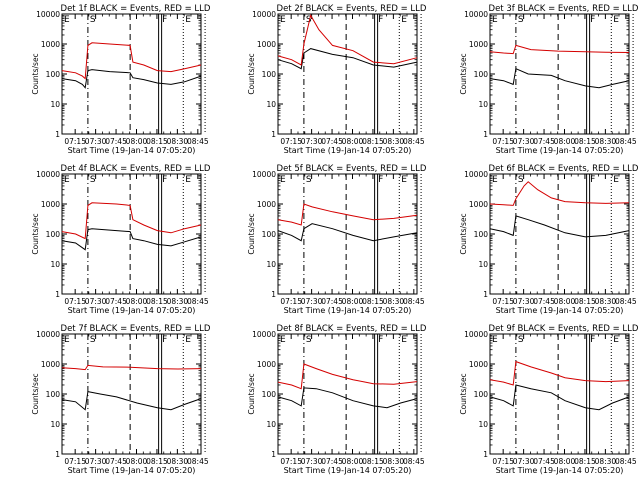  Describe the element at coordinates (312, 301) in the screenshot. I see `x-tick-label: 07:30` at that location.